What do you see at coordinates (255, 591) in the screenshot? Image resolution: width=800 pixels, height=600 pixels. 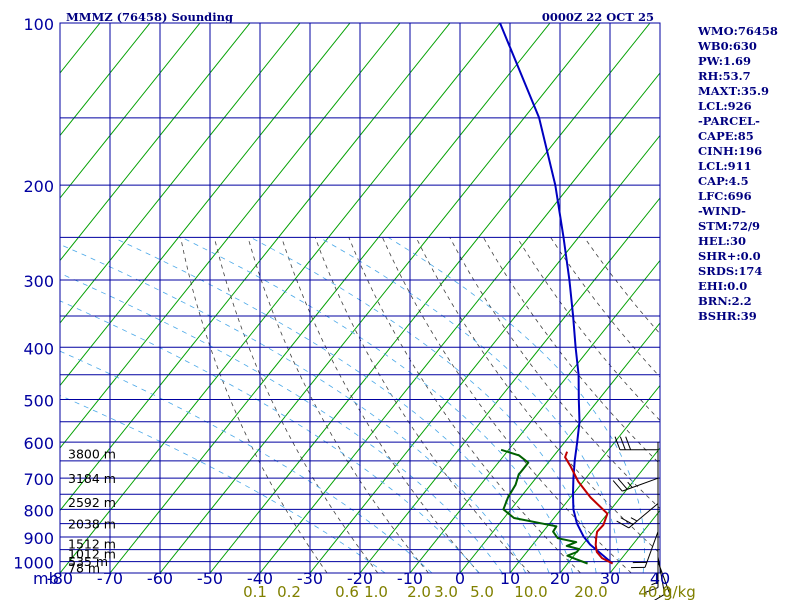 I see `mixing-ratio-label: 0.1` at bounding box center [255, 591].